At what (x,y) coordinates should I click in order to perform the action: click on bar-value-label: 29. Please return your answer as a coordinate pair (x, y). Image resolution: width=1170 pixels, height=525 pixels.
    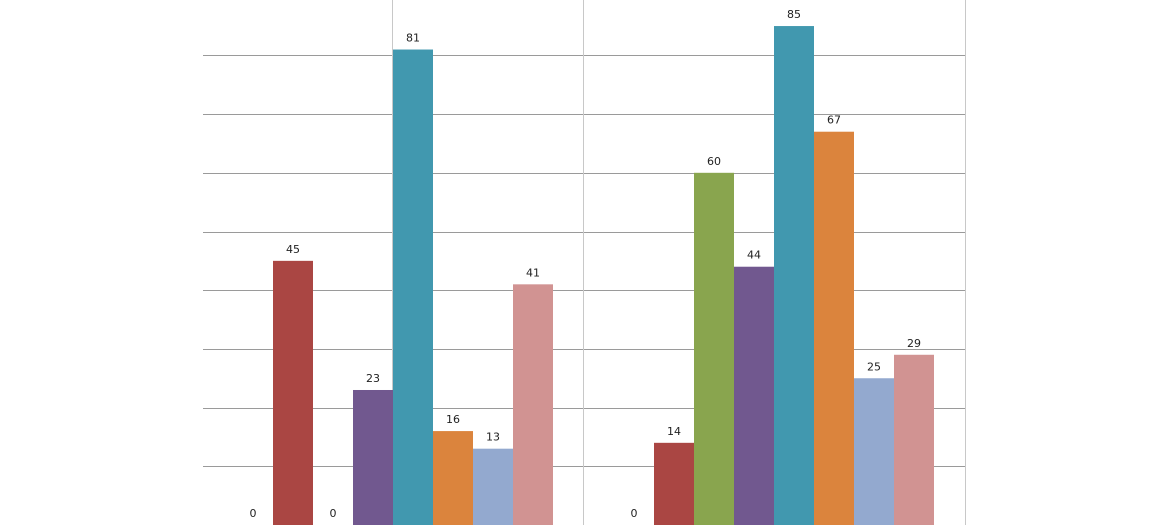
    Looking at the image, I should click on (914, 343).